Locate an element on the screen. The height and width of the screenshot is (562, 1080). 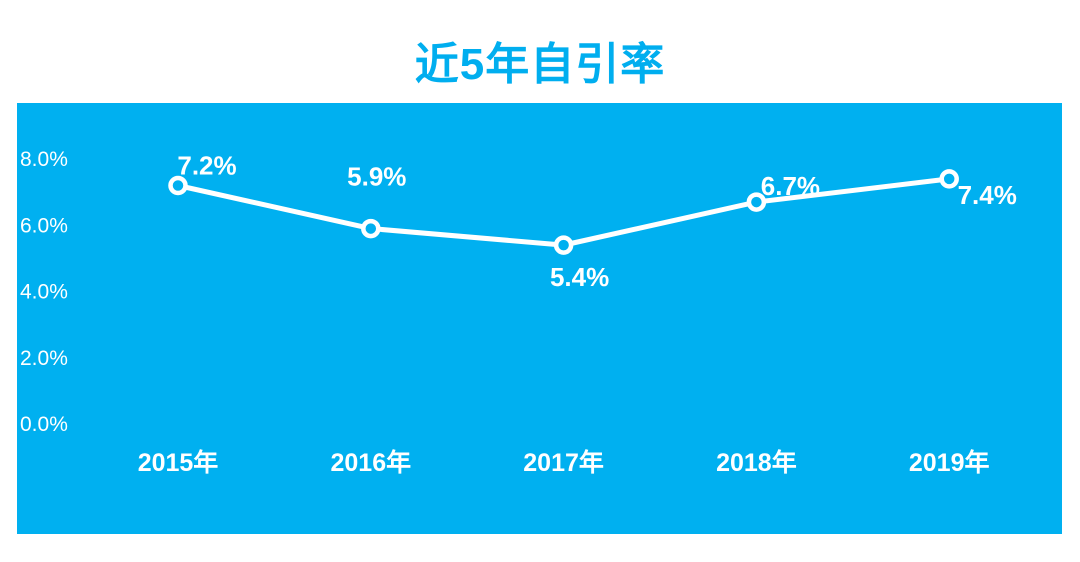
y-tick-label: 0.0% is located at coordinates (44, 424).